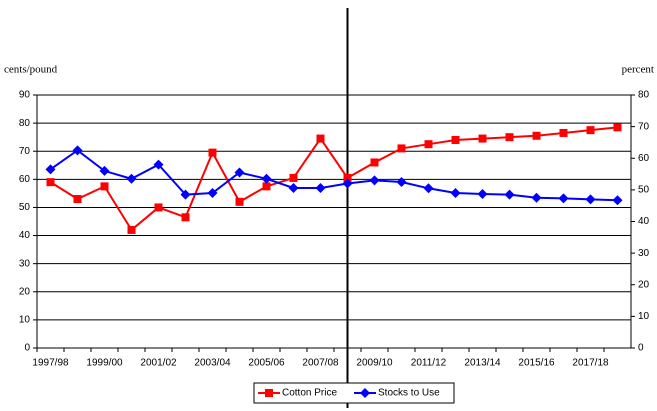 Image resolution: width=657 pixels, height=411 pixels. What do you see at coordinates (638, 70) in the screenshot?
I see `y2-axis-title: percent` at bounding box center [638, 70].